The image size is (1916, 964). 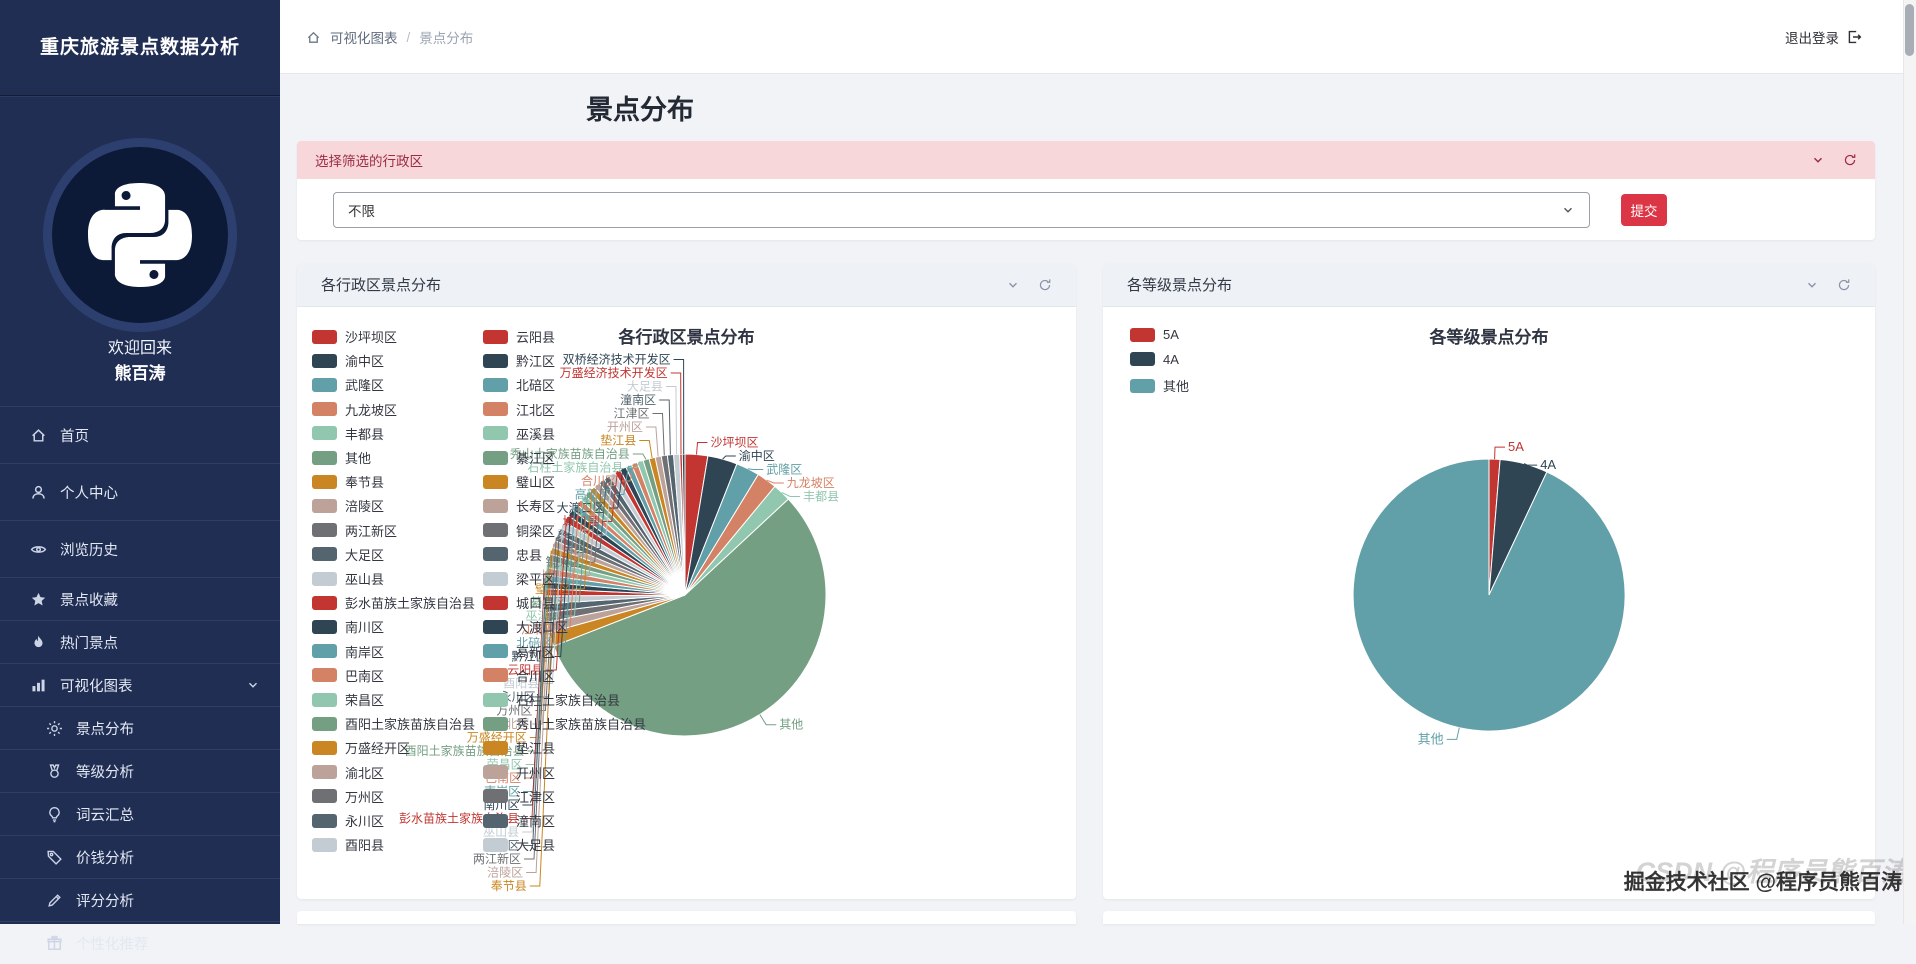 I want to click on legend-item-巫溪县: 巫溪县, so click(x=519, y=433).